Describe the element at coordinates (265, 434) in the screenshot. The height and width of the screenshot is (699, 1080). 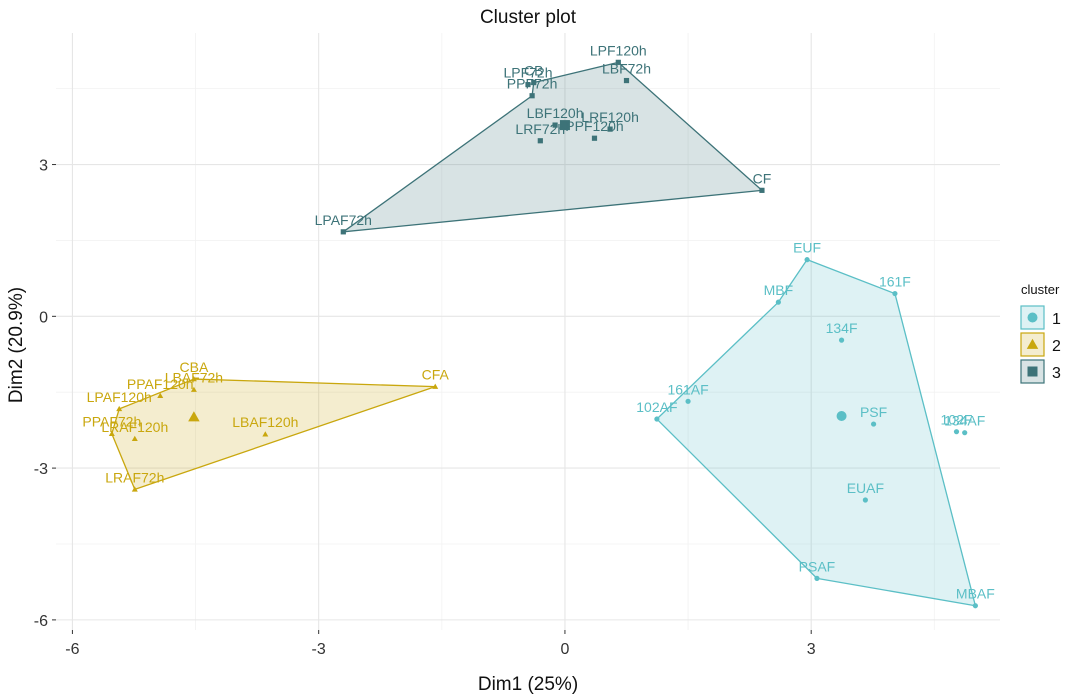
I see `point-LBAF120h` at that location.